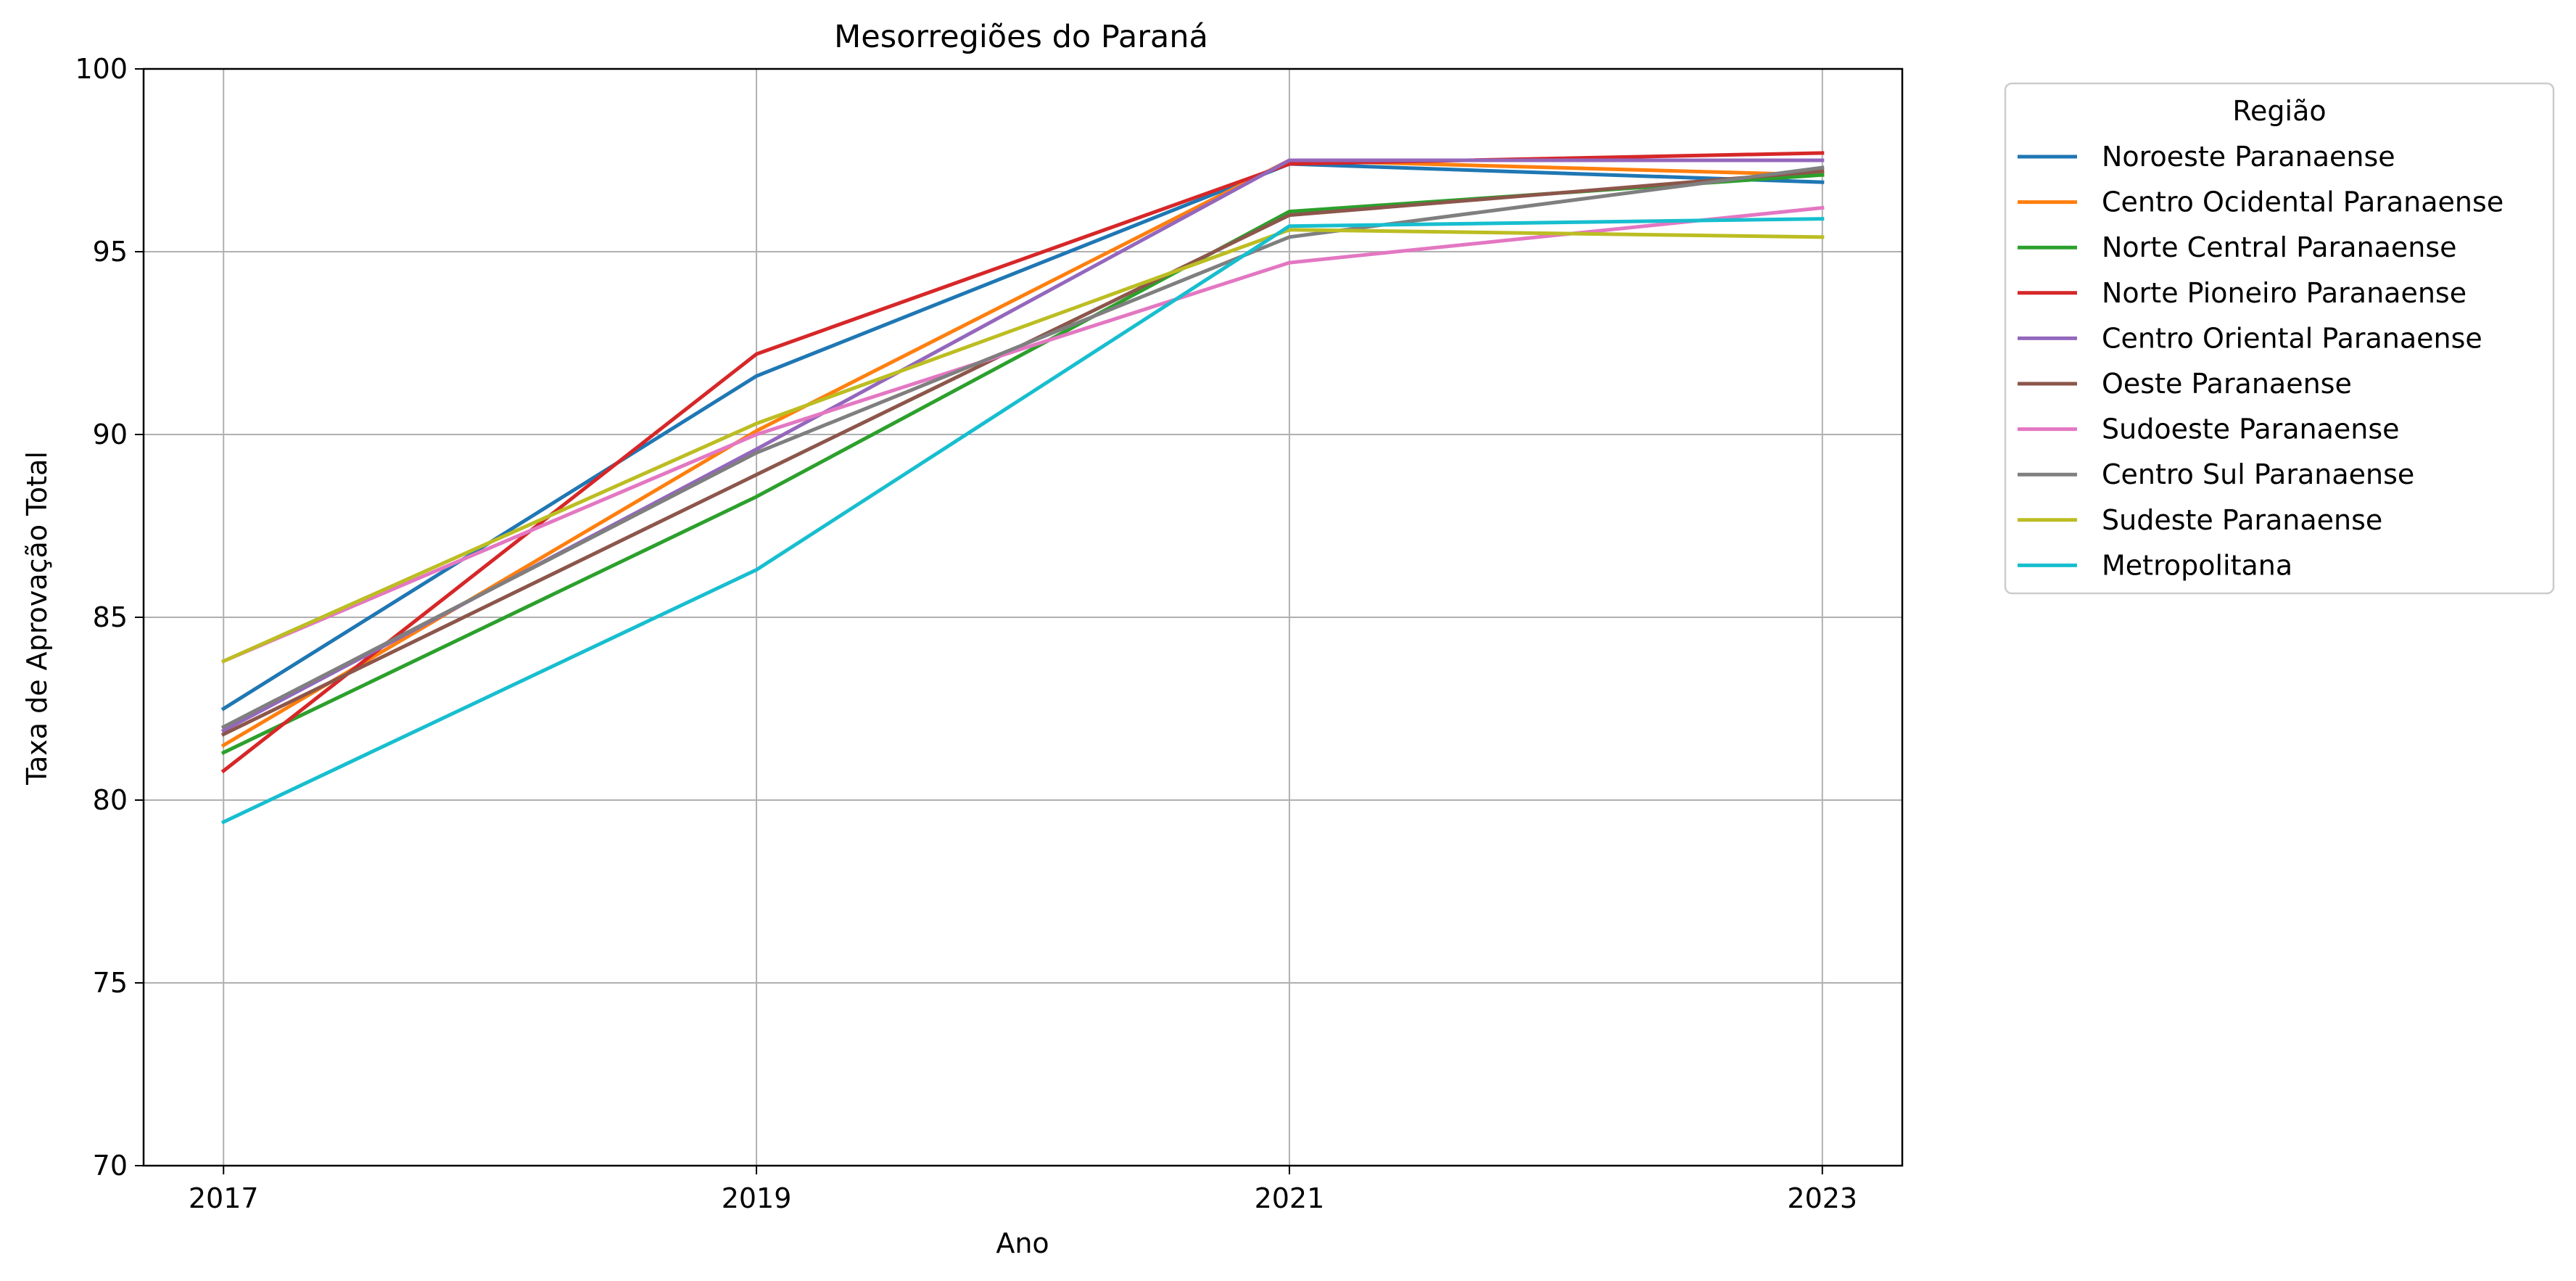 The image size is (2576, 1281). I want to click on y-tick-label: 85, so click(110, 617).